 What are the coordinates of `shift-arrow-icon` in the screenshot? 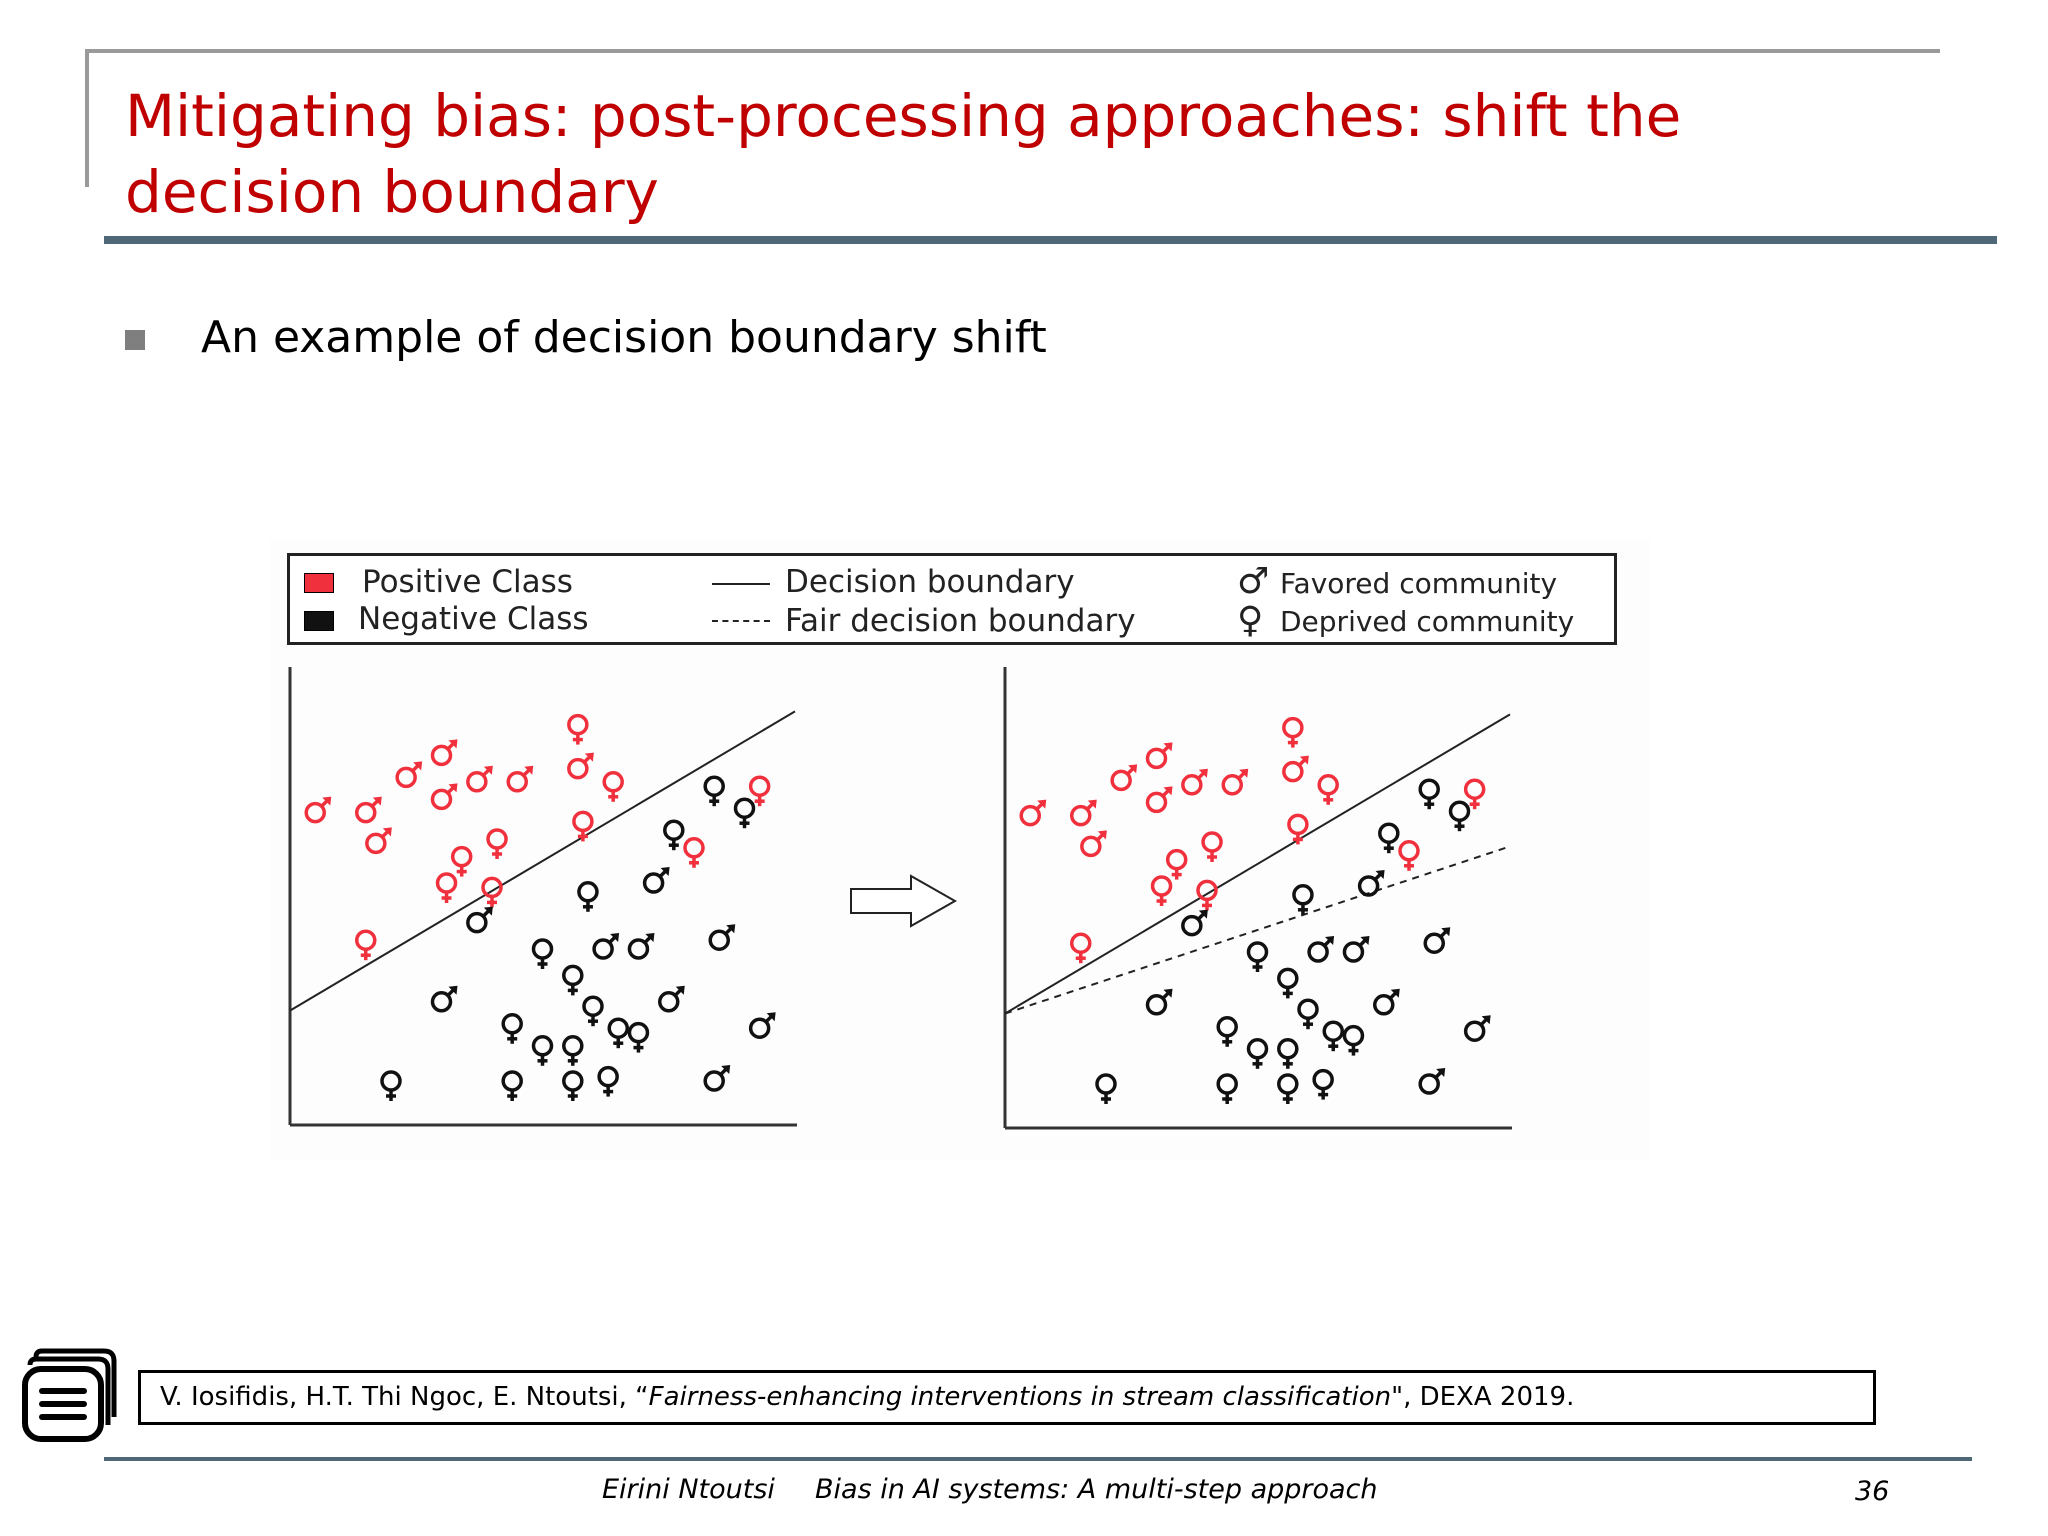 It's located at (904, 901).